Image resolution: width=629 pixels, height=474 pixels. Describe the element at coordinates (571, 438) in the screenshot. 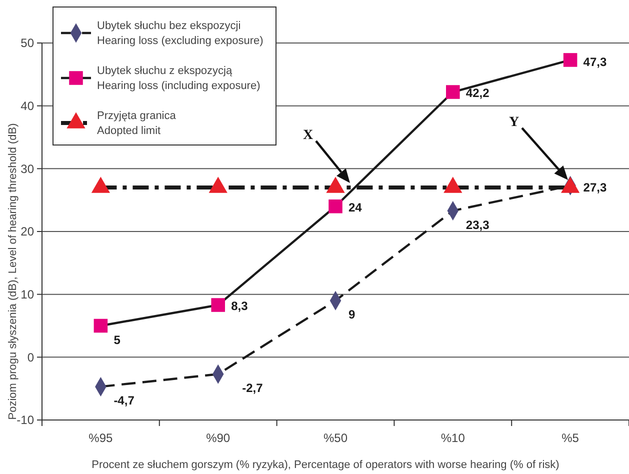

I see `x-tick-label: %5` at that location.